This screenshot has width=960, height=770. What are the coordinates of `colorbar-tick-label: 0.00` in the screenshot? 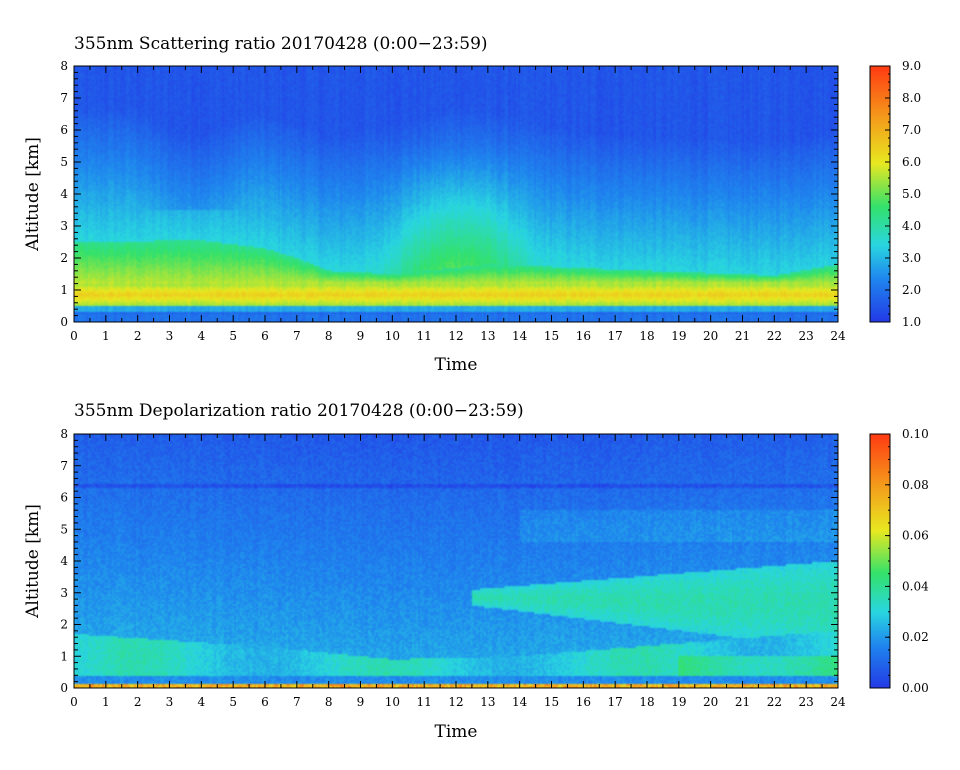 It's located at (915, 688).